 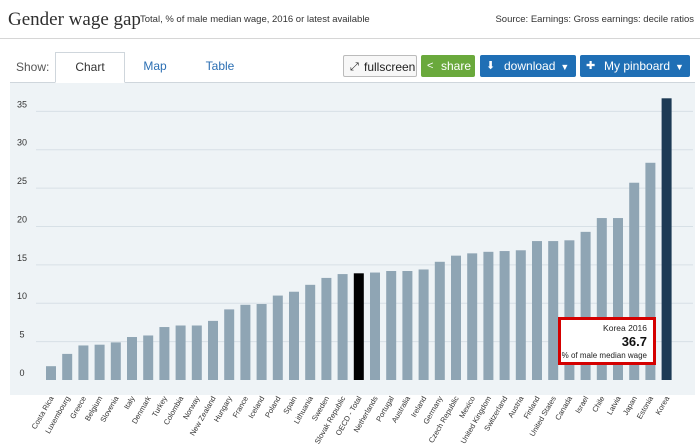 What do you see at coordinates (277, 337) in the screenshot?
I see `bar-poland` at bounding box center [277, 337].